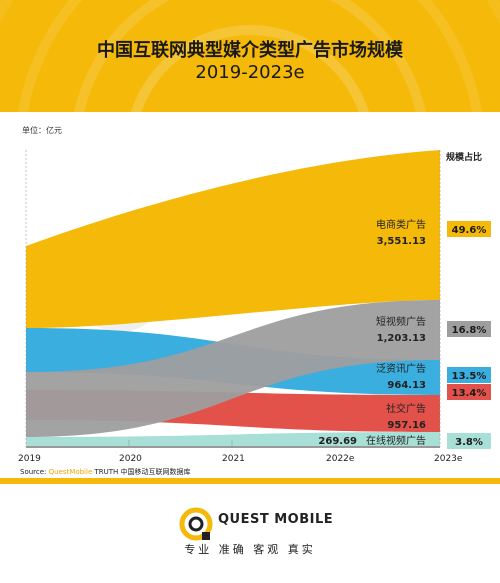 This screenshot has width=500, height=583. What do you see at coordinates (401, 321) in the screenshot?
I see `series-name-label: 短视频广告` at bounding box center [401, 321].